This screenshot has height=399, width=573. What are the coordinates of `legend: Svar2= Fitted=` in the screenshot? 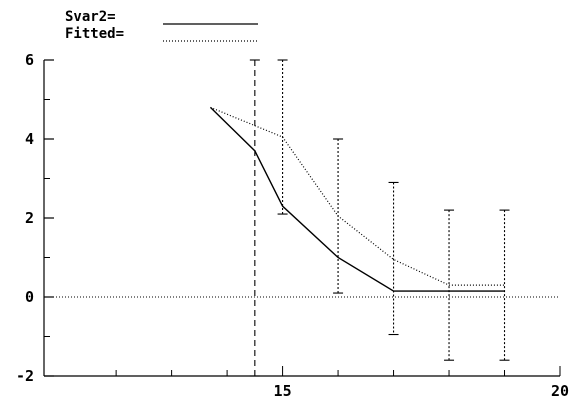 It's located at (161, 25).